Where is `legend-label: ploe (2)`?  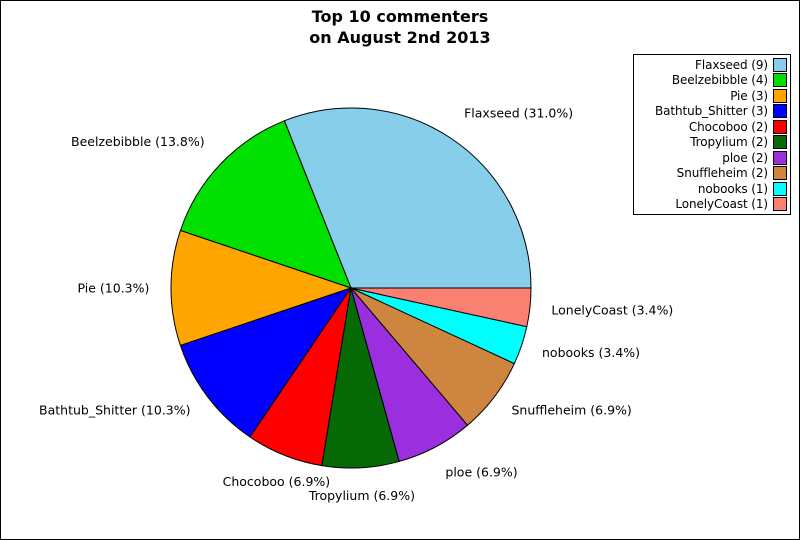
legend-label: ploe (2) is located at coordinates (745, 157).